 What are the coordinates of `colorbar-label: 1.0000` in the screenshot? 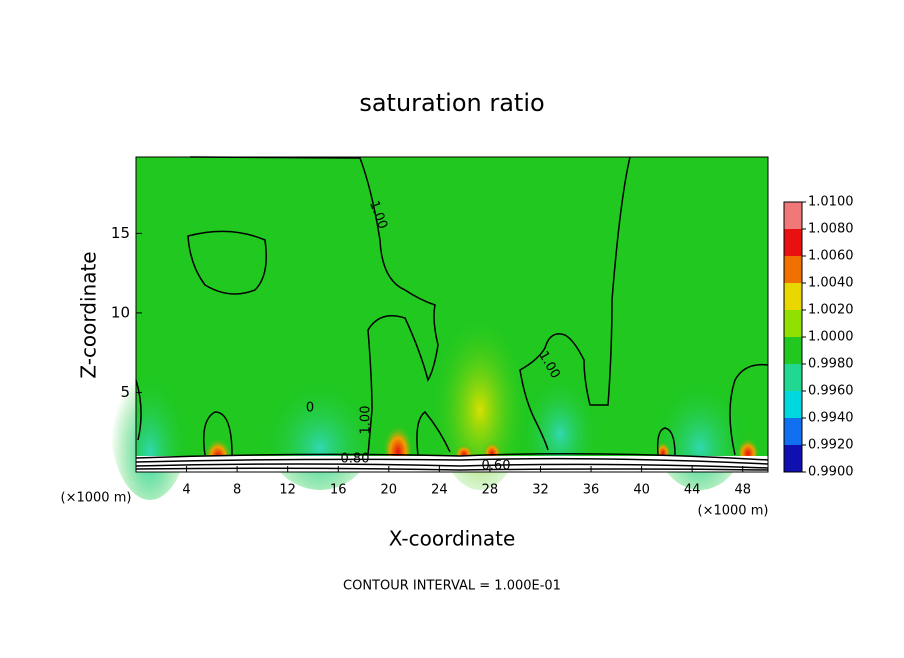 It's located at (831, 337).